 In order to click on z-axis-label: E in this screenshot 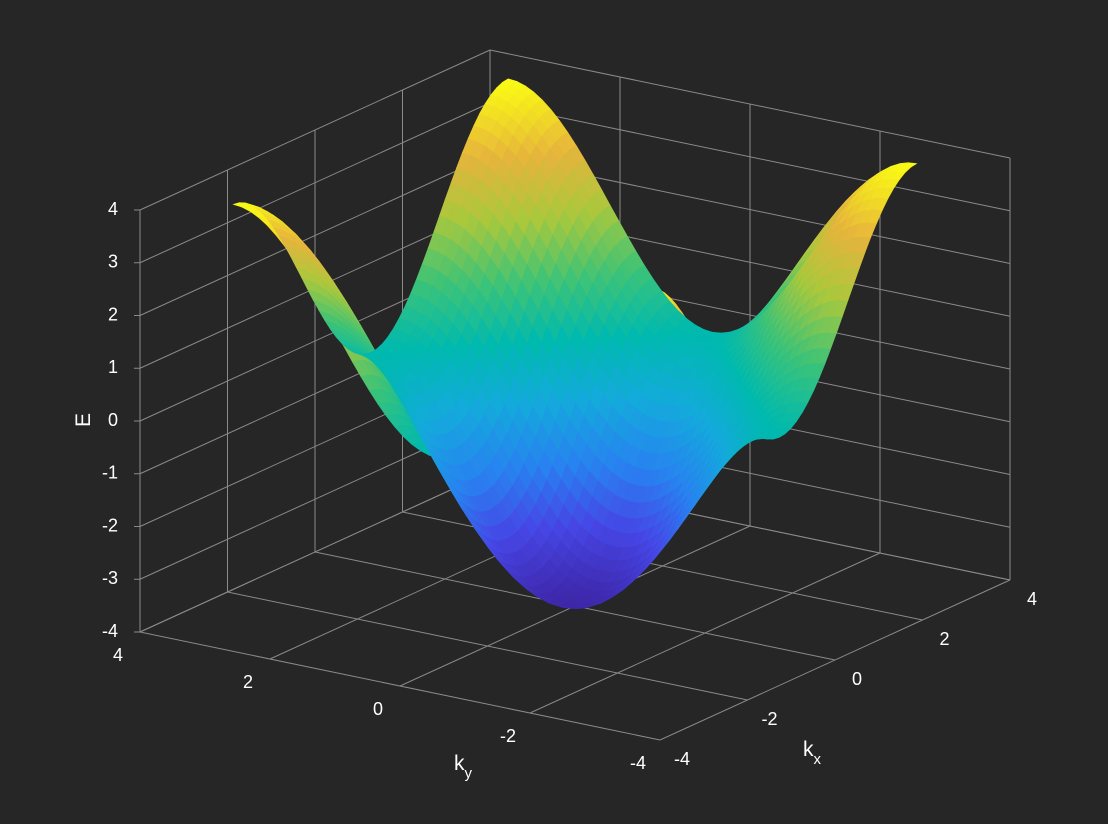, I will do `click(83, 420)`.